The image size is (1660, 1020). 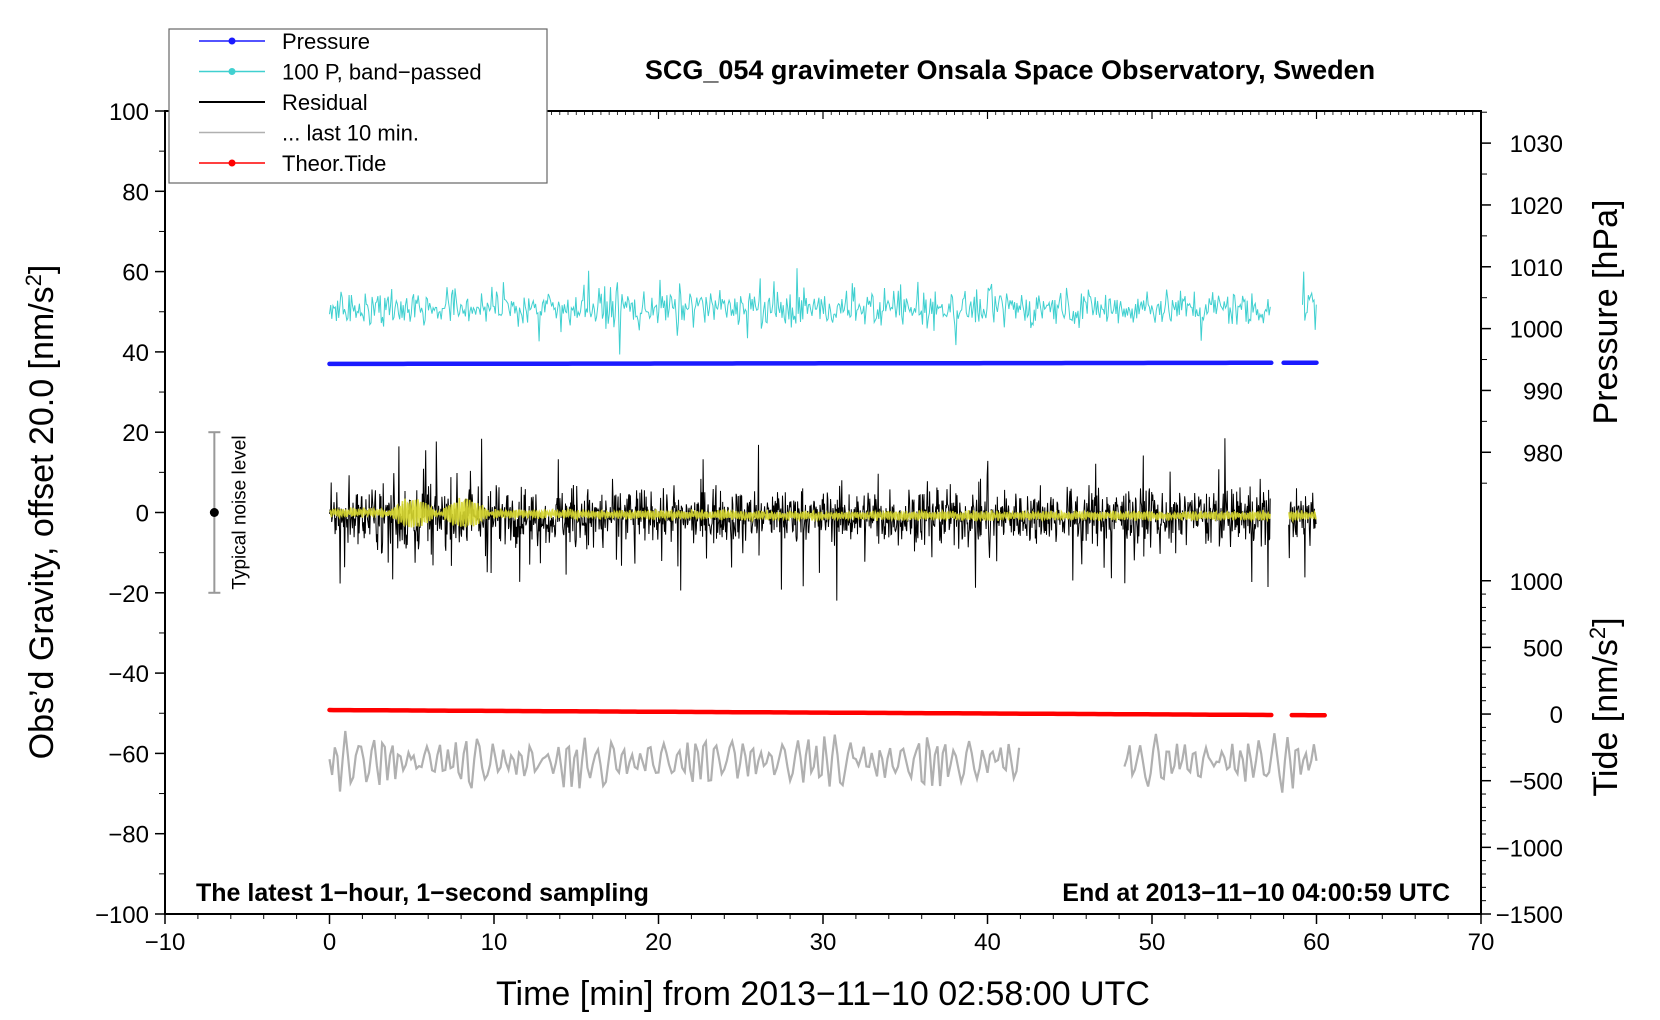 What do you see at coordinates (382, 72) in the screenshot?
I see `legend-label: 100 P, band−passed` at bounding box center [382, 72].